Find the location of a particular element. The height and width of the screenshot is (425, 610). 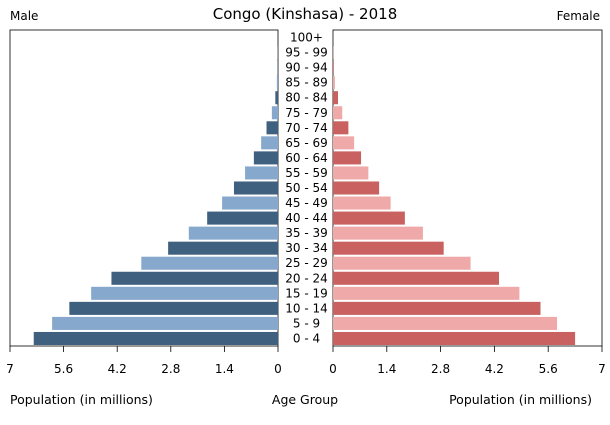

male-label: Male is located at coordinates (24, 16).